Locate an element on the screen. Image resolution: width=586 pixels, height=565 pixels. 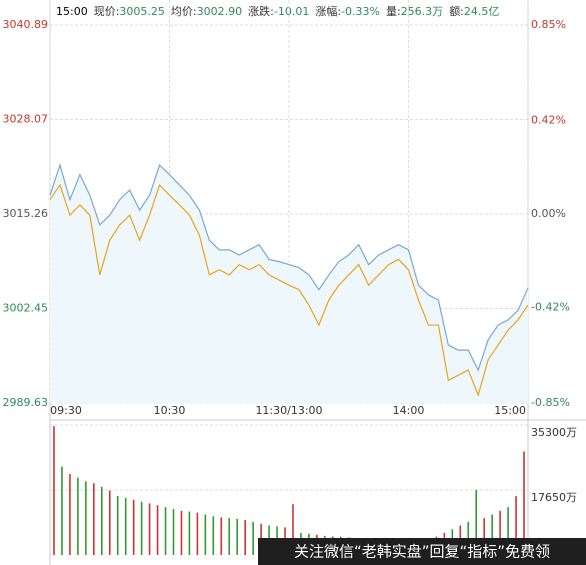
header-value: -10.01 is located at coordinates (291, 11).